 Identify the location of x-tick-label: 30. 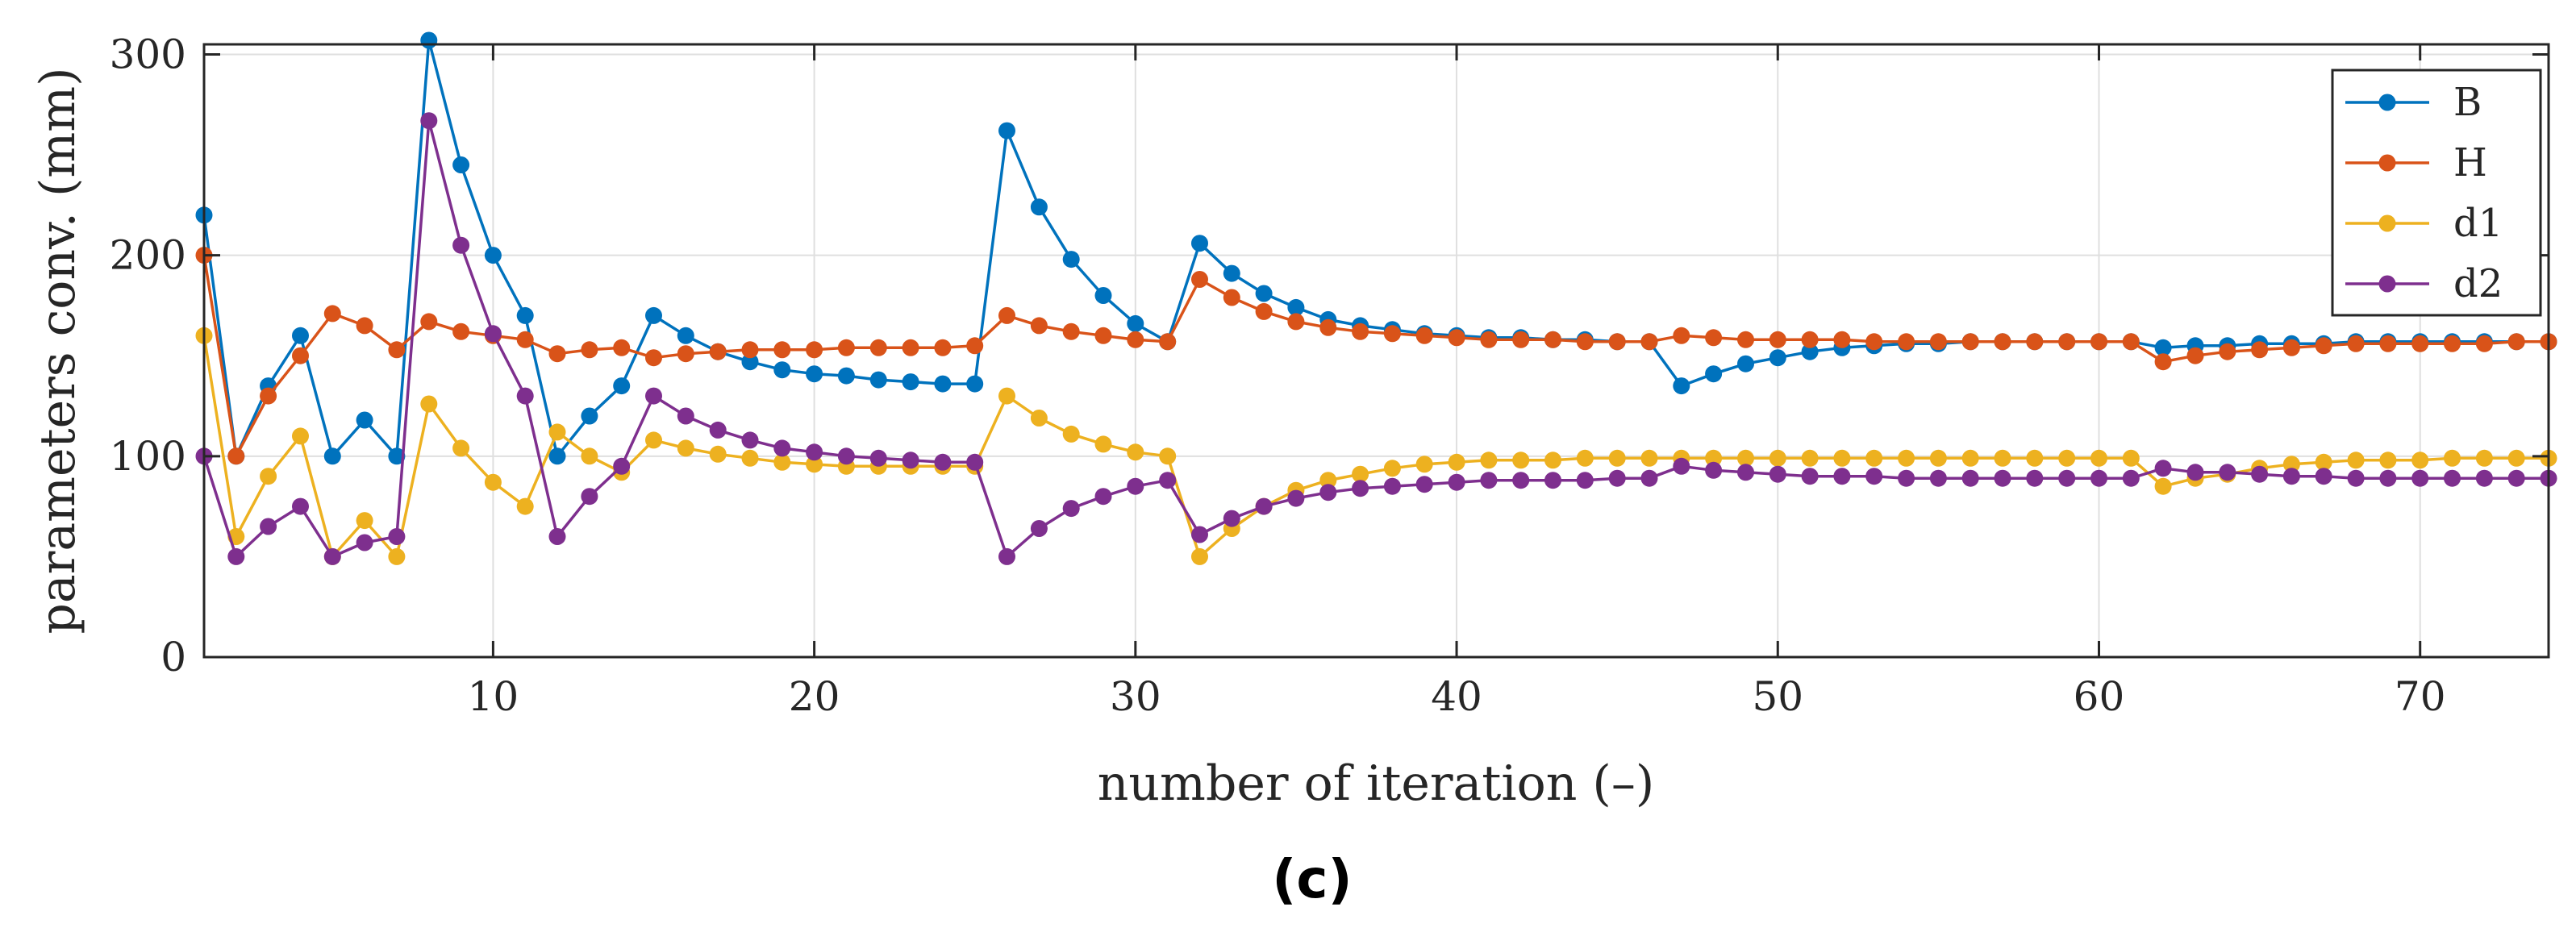
(1135, 696).